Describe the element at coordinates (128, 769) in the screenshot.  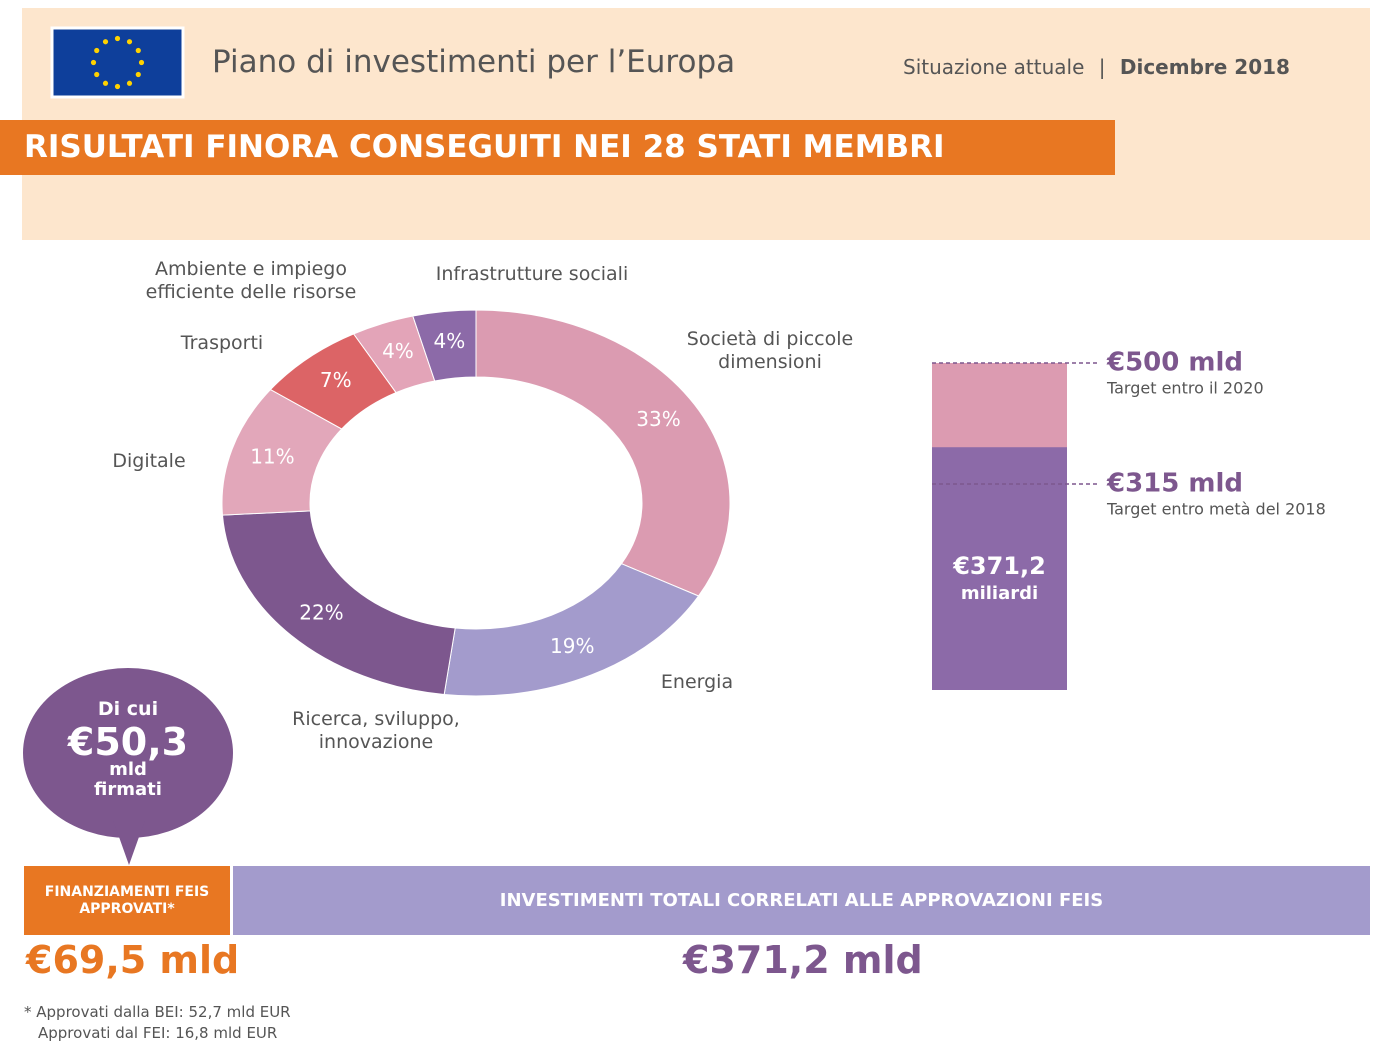
I see `bubble-unit: mld` at that location.